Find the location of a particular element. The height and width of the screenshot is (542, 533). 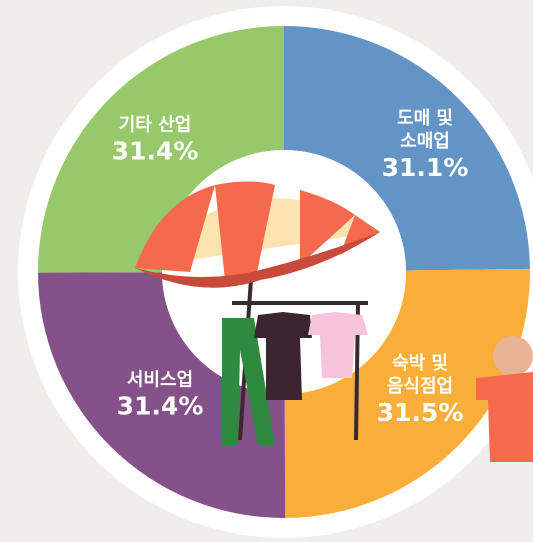

category-name: 도매 및 소매업 is located at coordinates (425, 130).